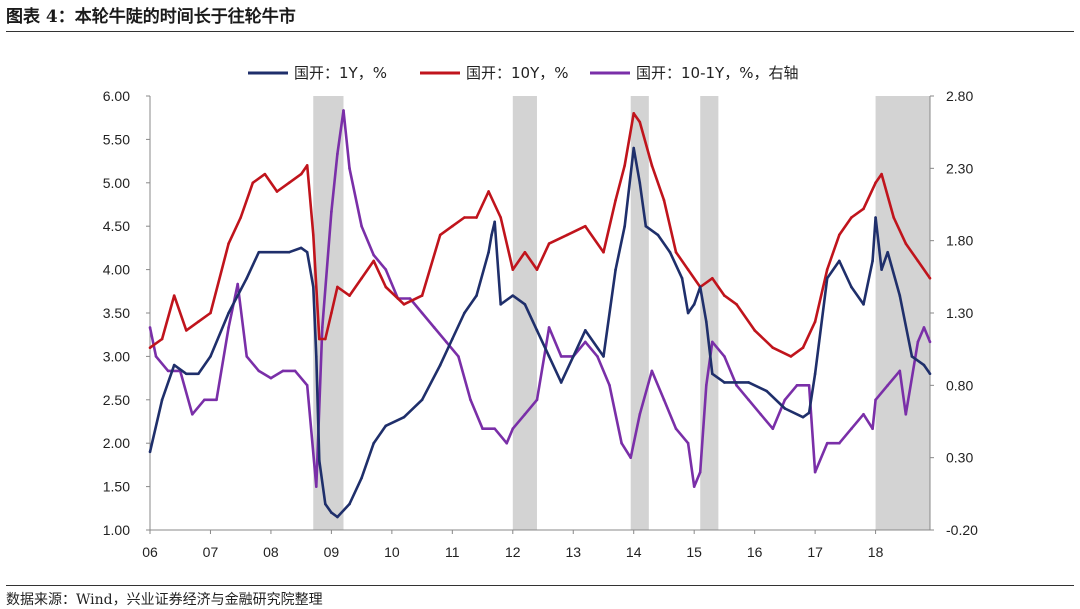 The image size is (1080, 609). I want to click on x-tick-label: 11, so click(452, 552).